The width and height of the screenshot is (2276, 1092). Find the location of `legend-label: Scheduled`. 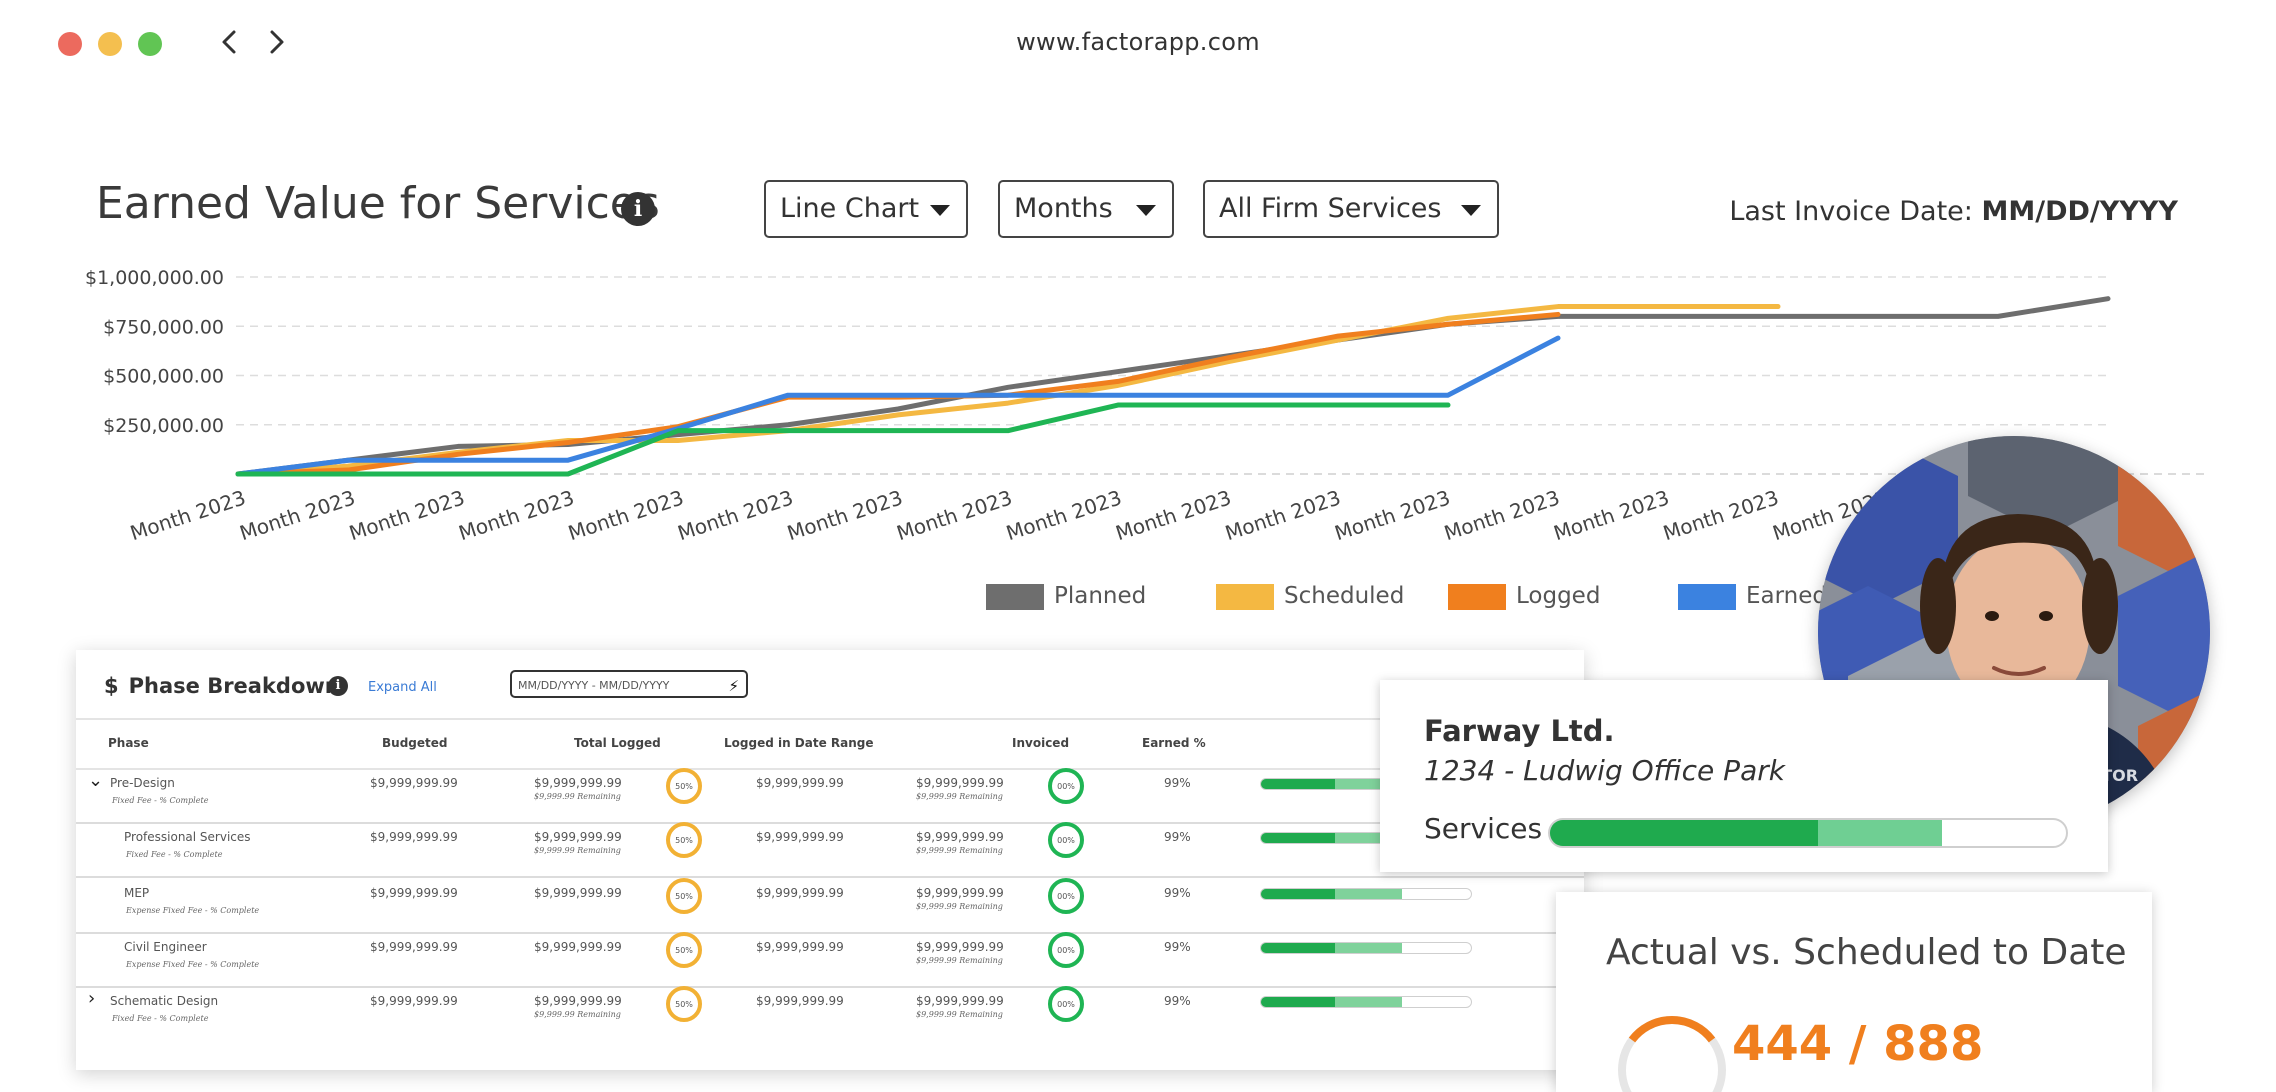

legend-label: Scheduled is located at coordinates (1344, 596).